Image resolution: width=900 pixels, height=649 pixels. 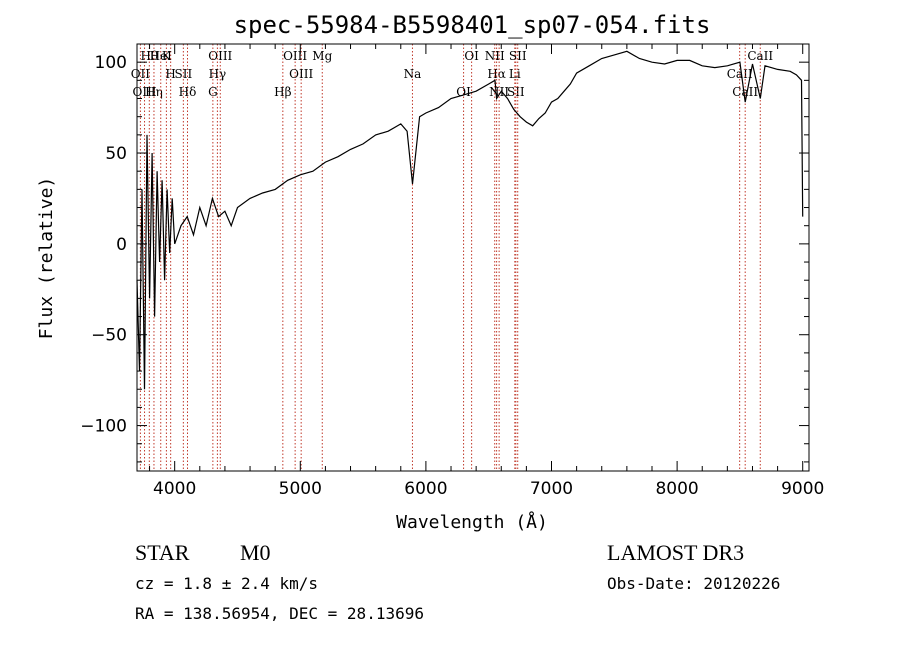 I want to click on x-tick-label: 5000, so click(x=300, y=489).